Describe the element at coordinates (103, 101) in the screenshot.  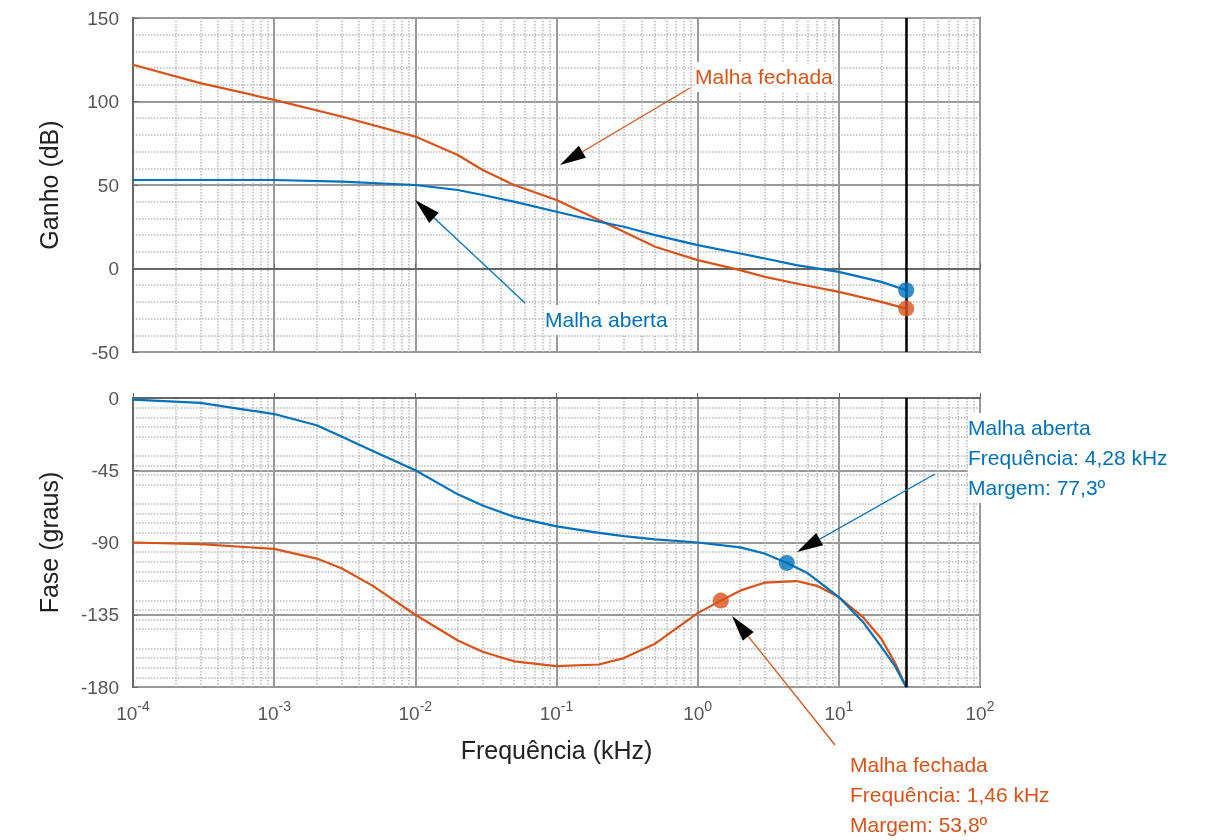
I see `y-tick-label: 100` at that location.